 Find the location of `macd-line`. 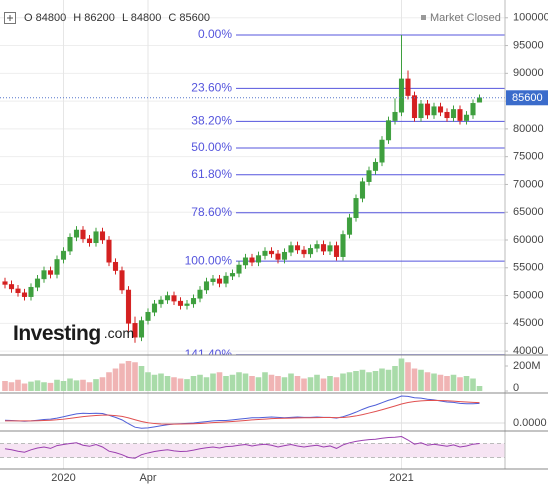

macd-line is located at coordinates (242, 412).